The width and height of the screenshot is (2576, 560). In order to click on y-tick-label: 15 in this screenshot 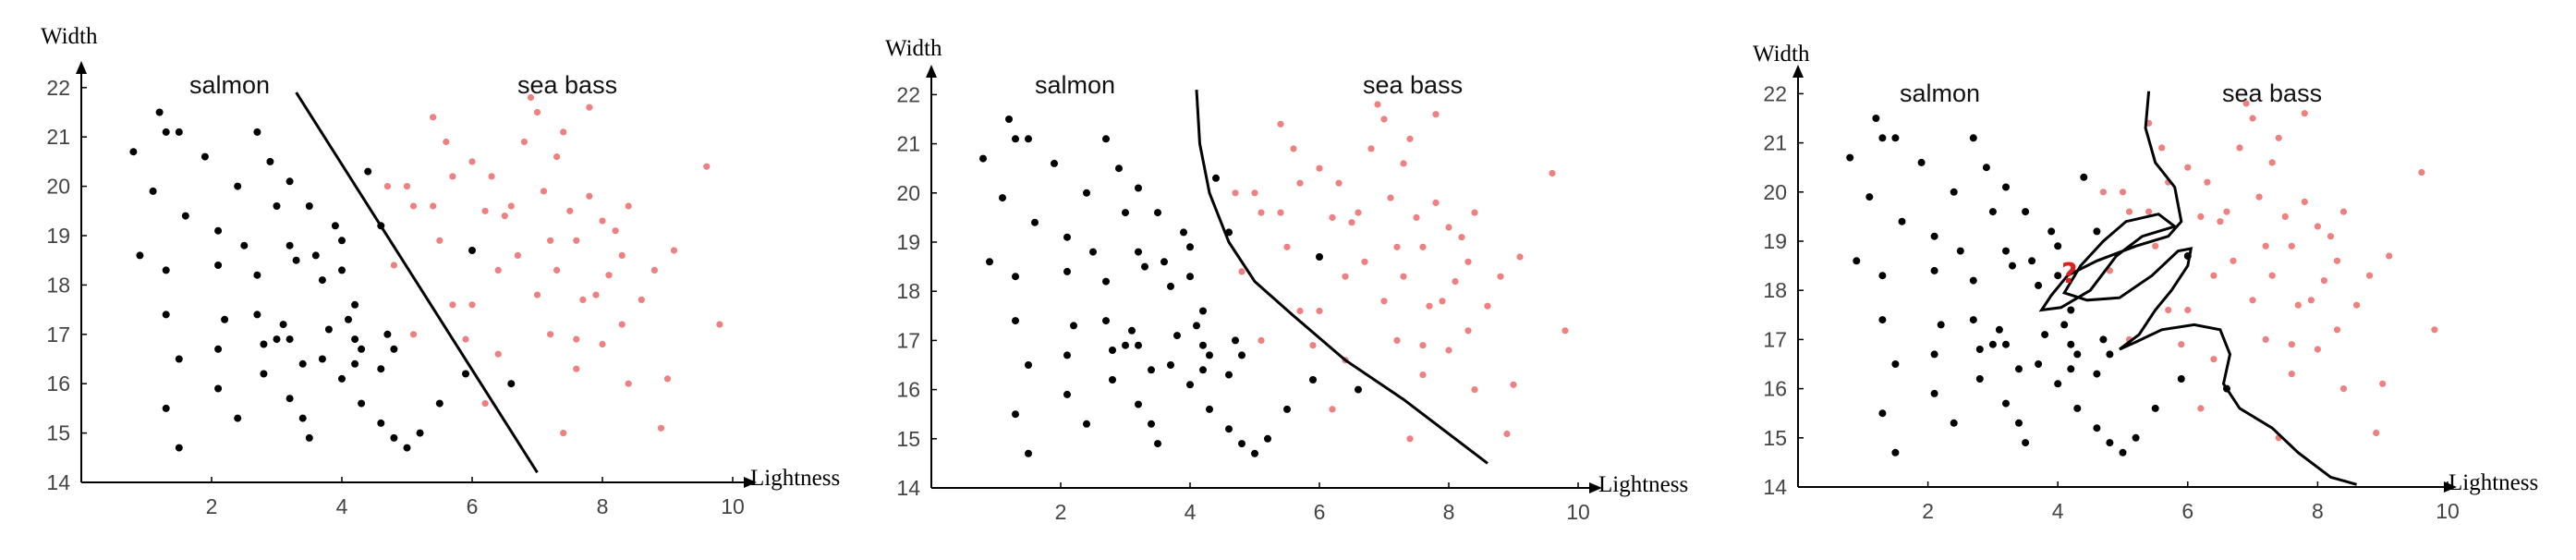, I will do `click(908, 439)`.